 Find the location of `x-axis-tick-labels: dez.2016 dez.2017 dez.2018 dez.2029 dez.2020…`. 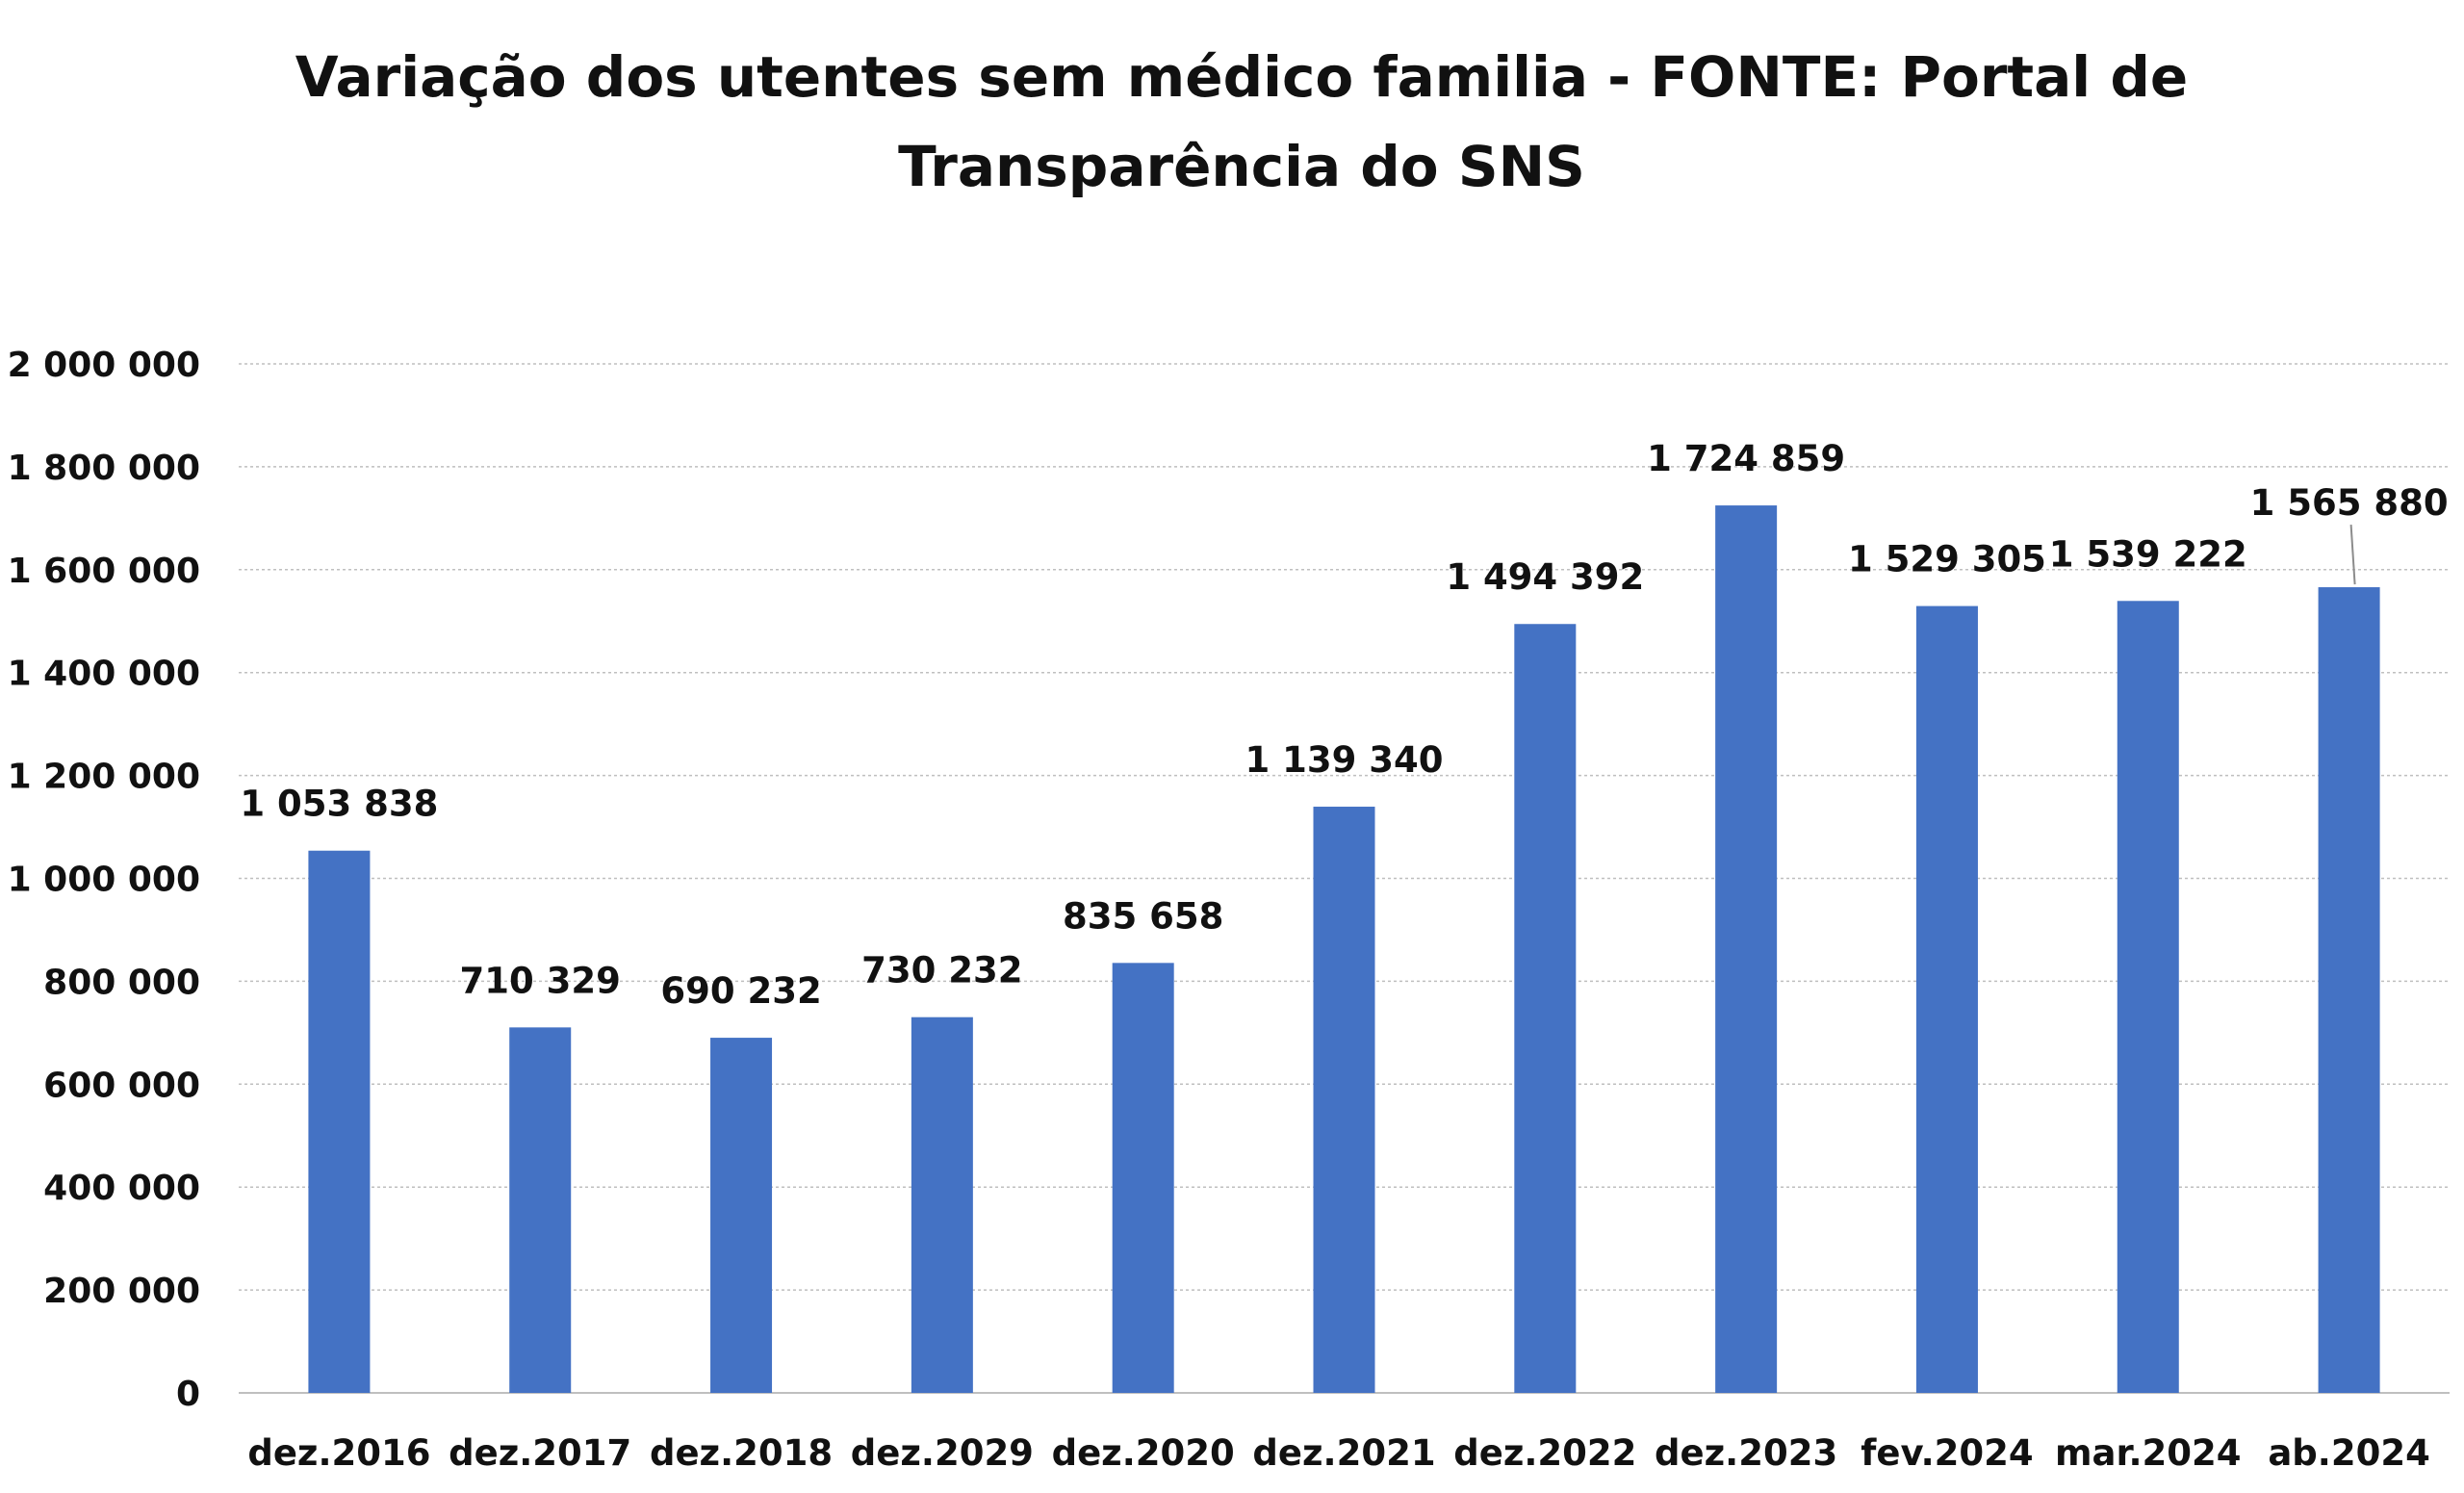

x-axis-tick-labels: dez.2016 dez.2017 dez.2018 dez.2029 dez.2020… is located at coordinates (1338, 1453).